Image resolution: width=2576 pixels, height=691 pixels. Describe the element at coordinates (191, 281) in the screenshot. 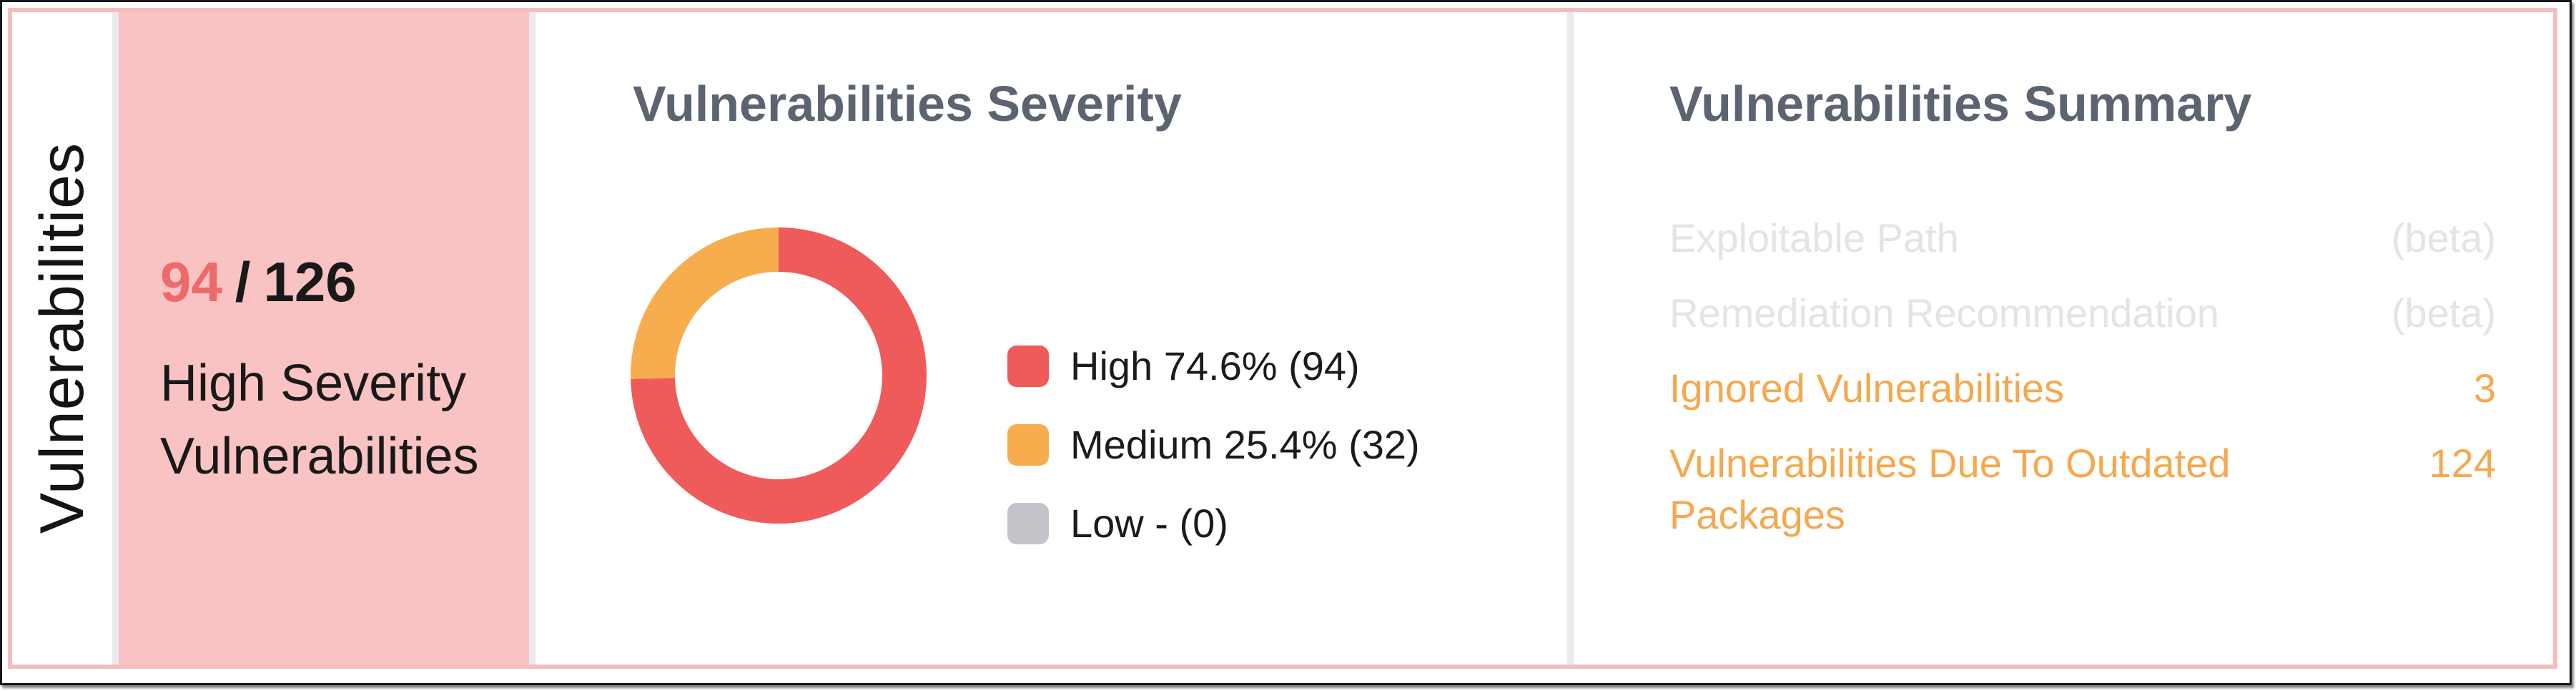

I see `high-count-value: 94` at that location.